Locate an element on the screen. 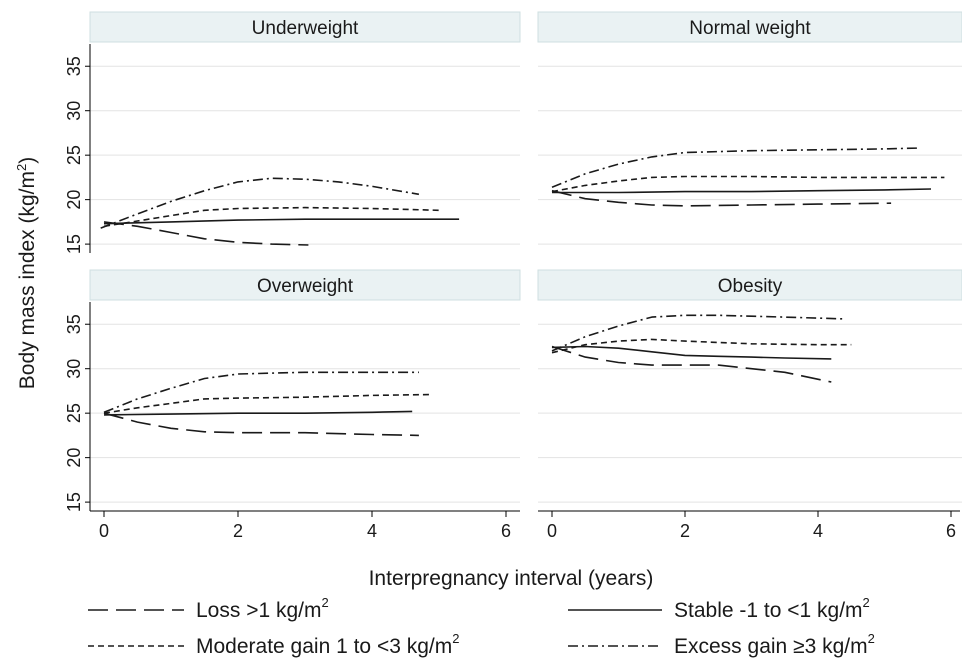 The image size is (962, 669). y-axis-label: Body mass index (kg/m2) is located at coordinates (26, 273).